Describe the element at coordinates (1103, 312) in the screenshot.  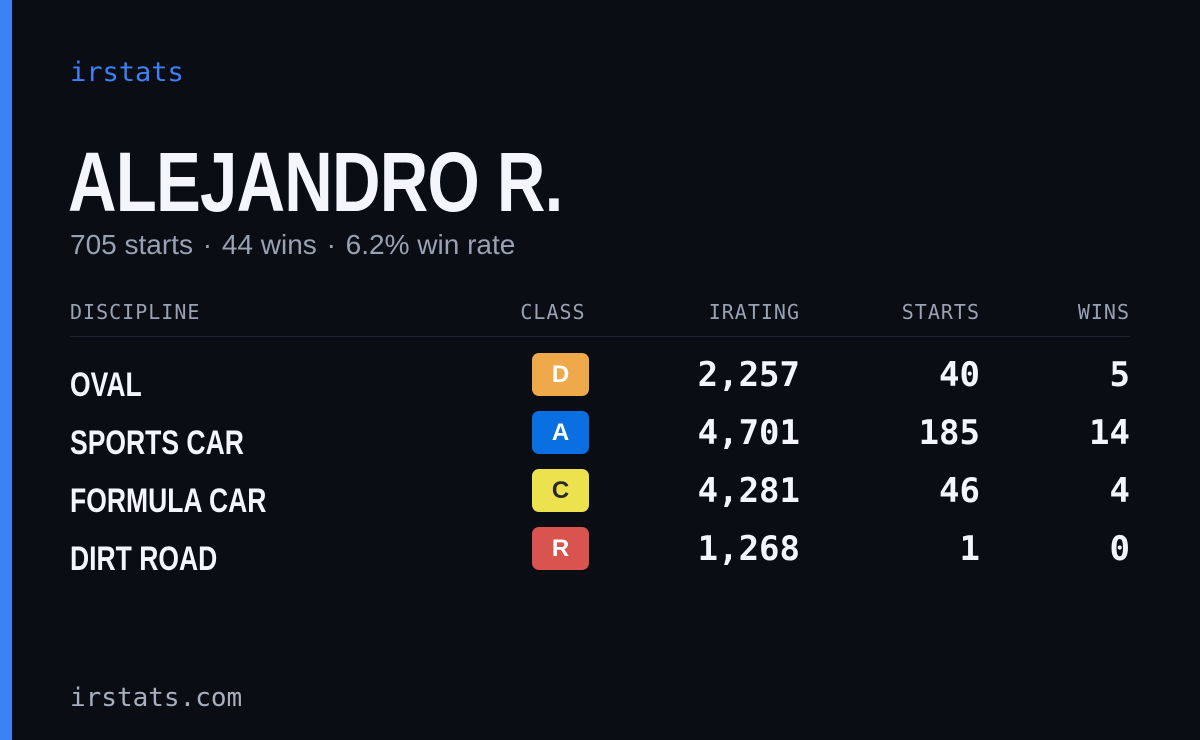
I see `header-wins: WINS` at that location.